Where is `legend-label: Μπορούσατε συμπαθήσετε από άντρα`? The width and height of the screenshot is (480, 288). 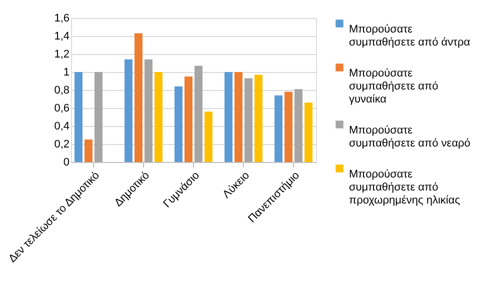
legend-label: Μπορούσατε συμπαθήσετε από άντρα is located at coordinates (410, 36).